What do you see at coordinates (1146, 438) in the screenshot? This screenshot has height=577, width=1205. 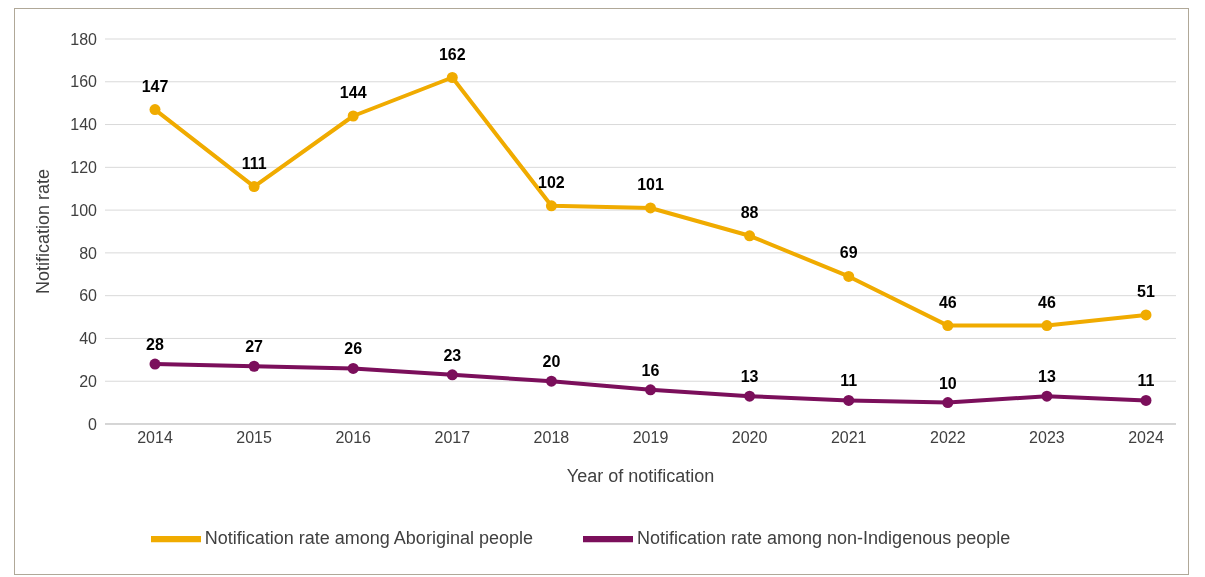 I see `x-tick-label: 2024` at bounding box center [1146, 438].